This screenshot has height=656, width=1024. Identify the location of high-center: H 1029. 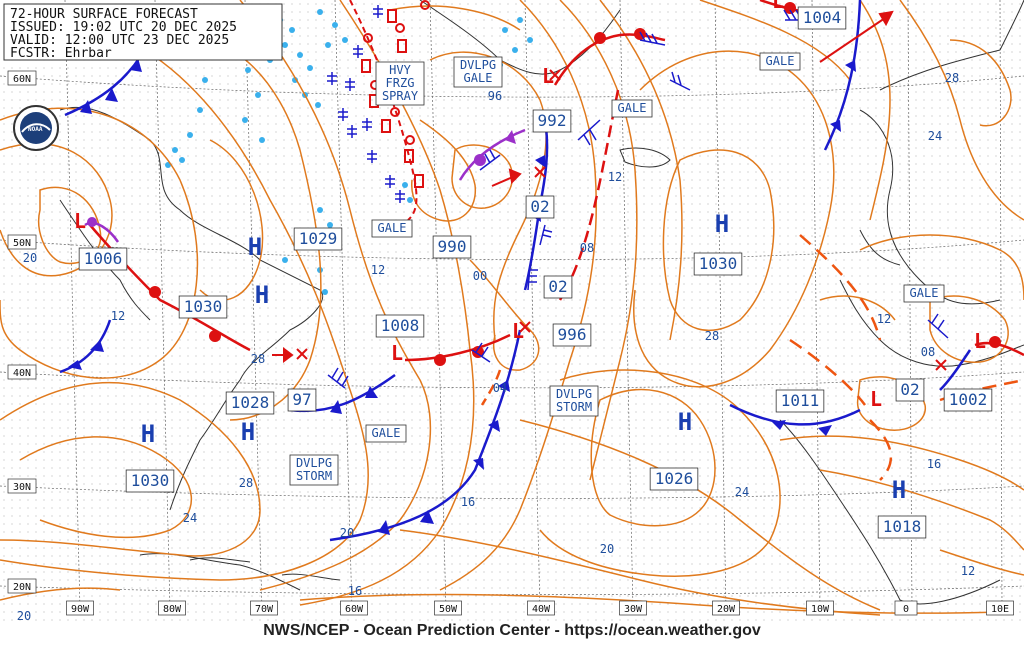
(295, 244).